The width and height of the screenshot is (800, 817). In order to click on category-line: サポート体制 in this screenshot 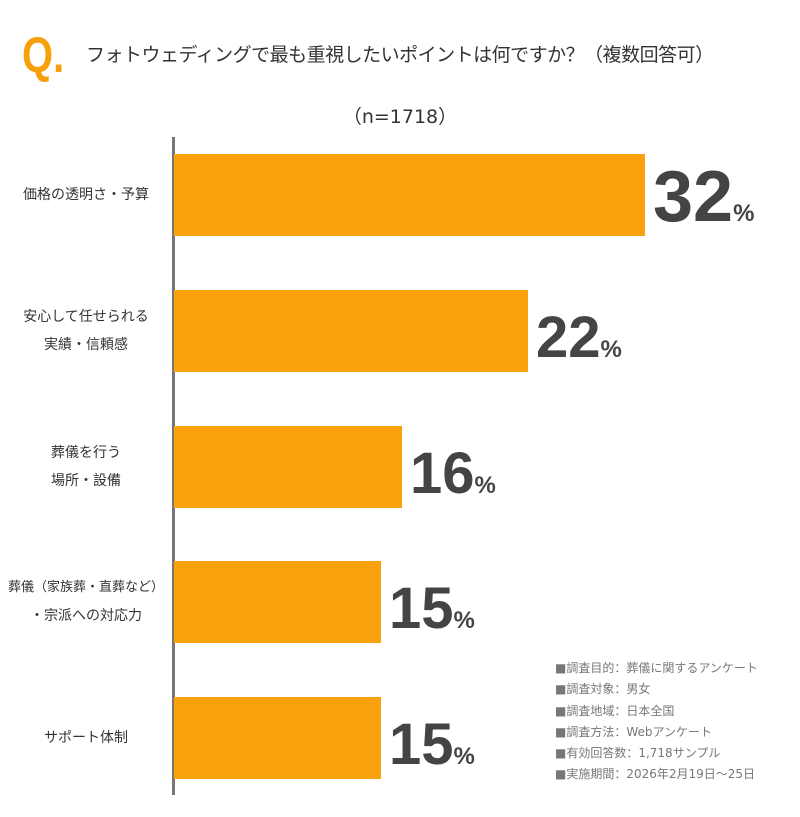, I will do `click(86, 738)`.